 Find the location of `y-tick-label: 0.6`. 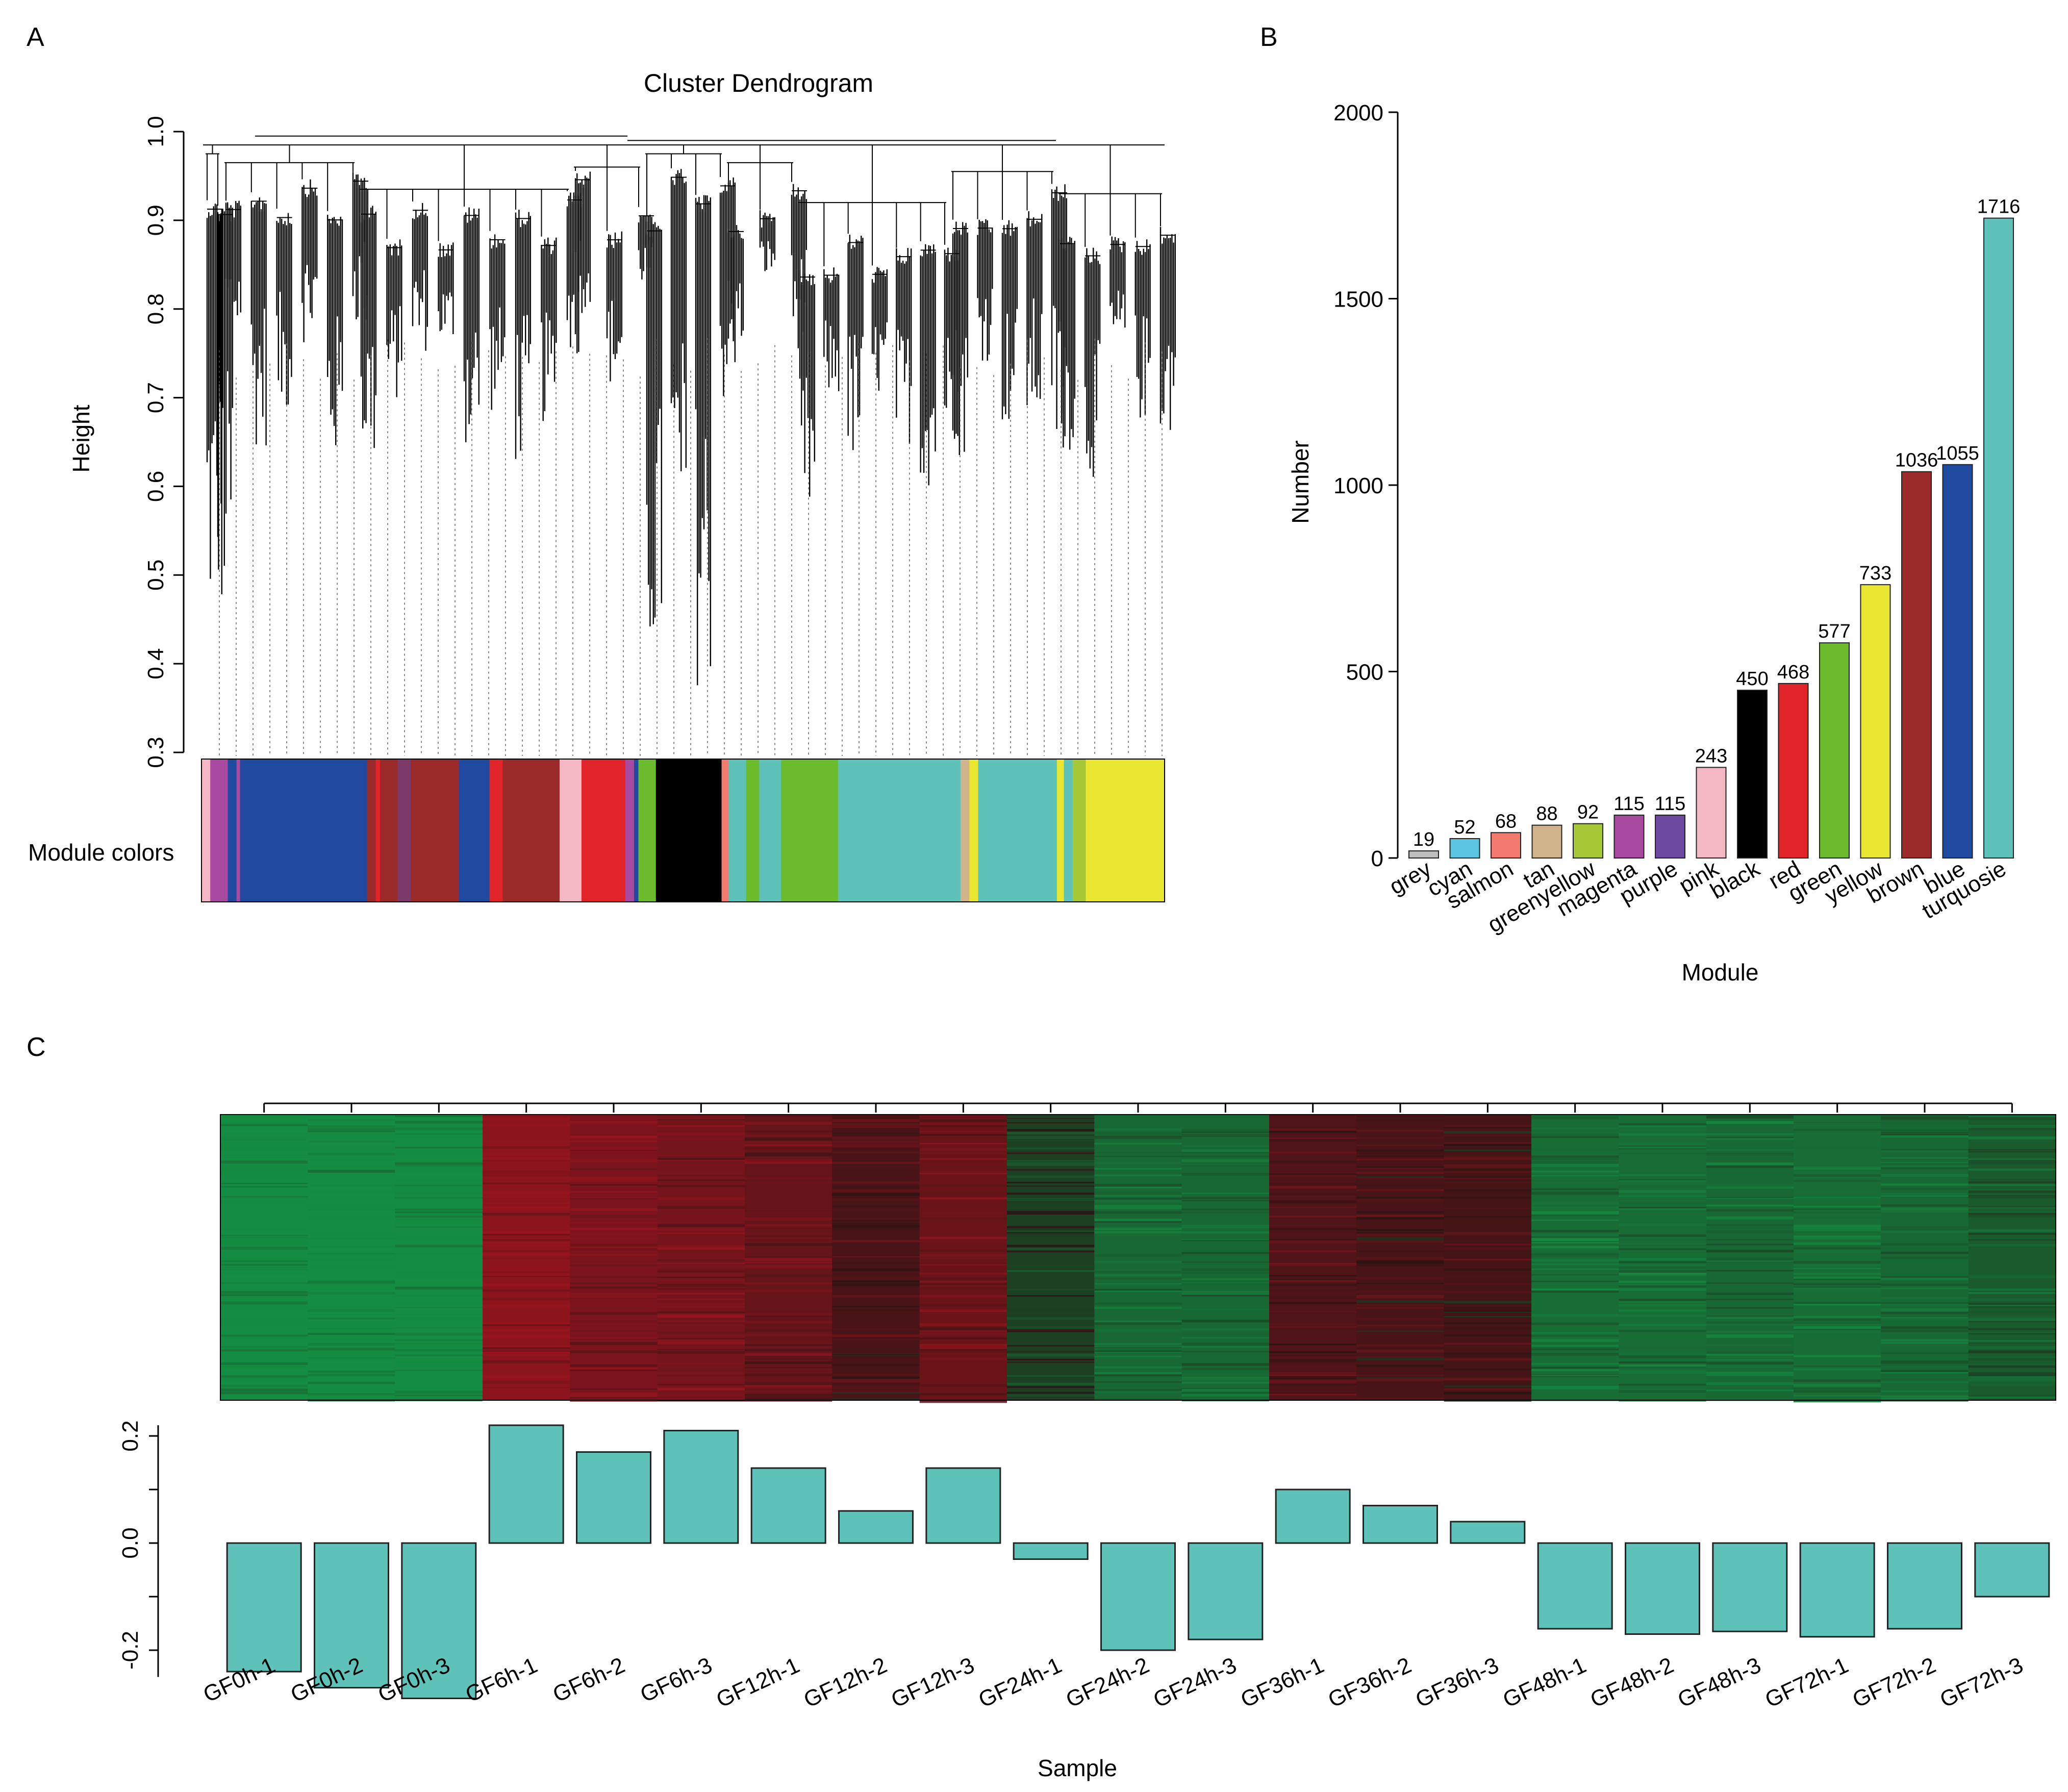

y-tick-label: 0.6 is located at coordinates (155, 487).